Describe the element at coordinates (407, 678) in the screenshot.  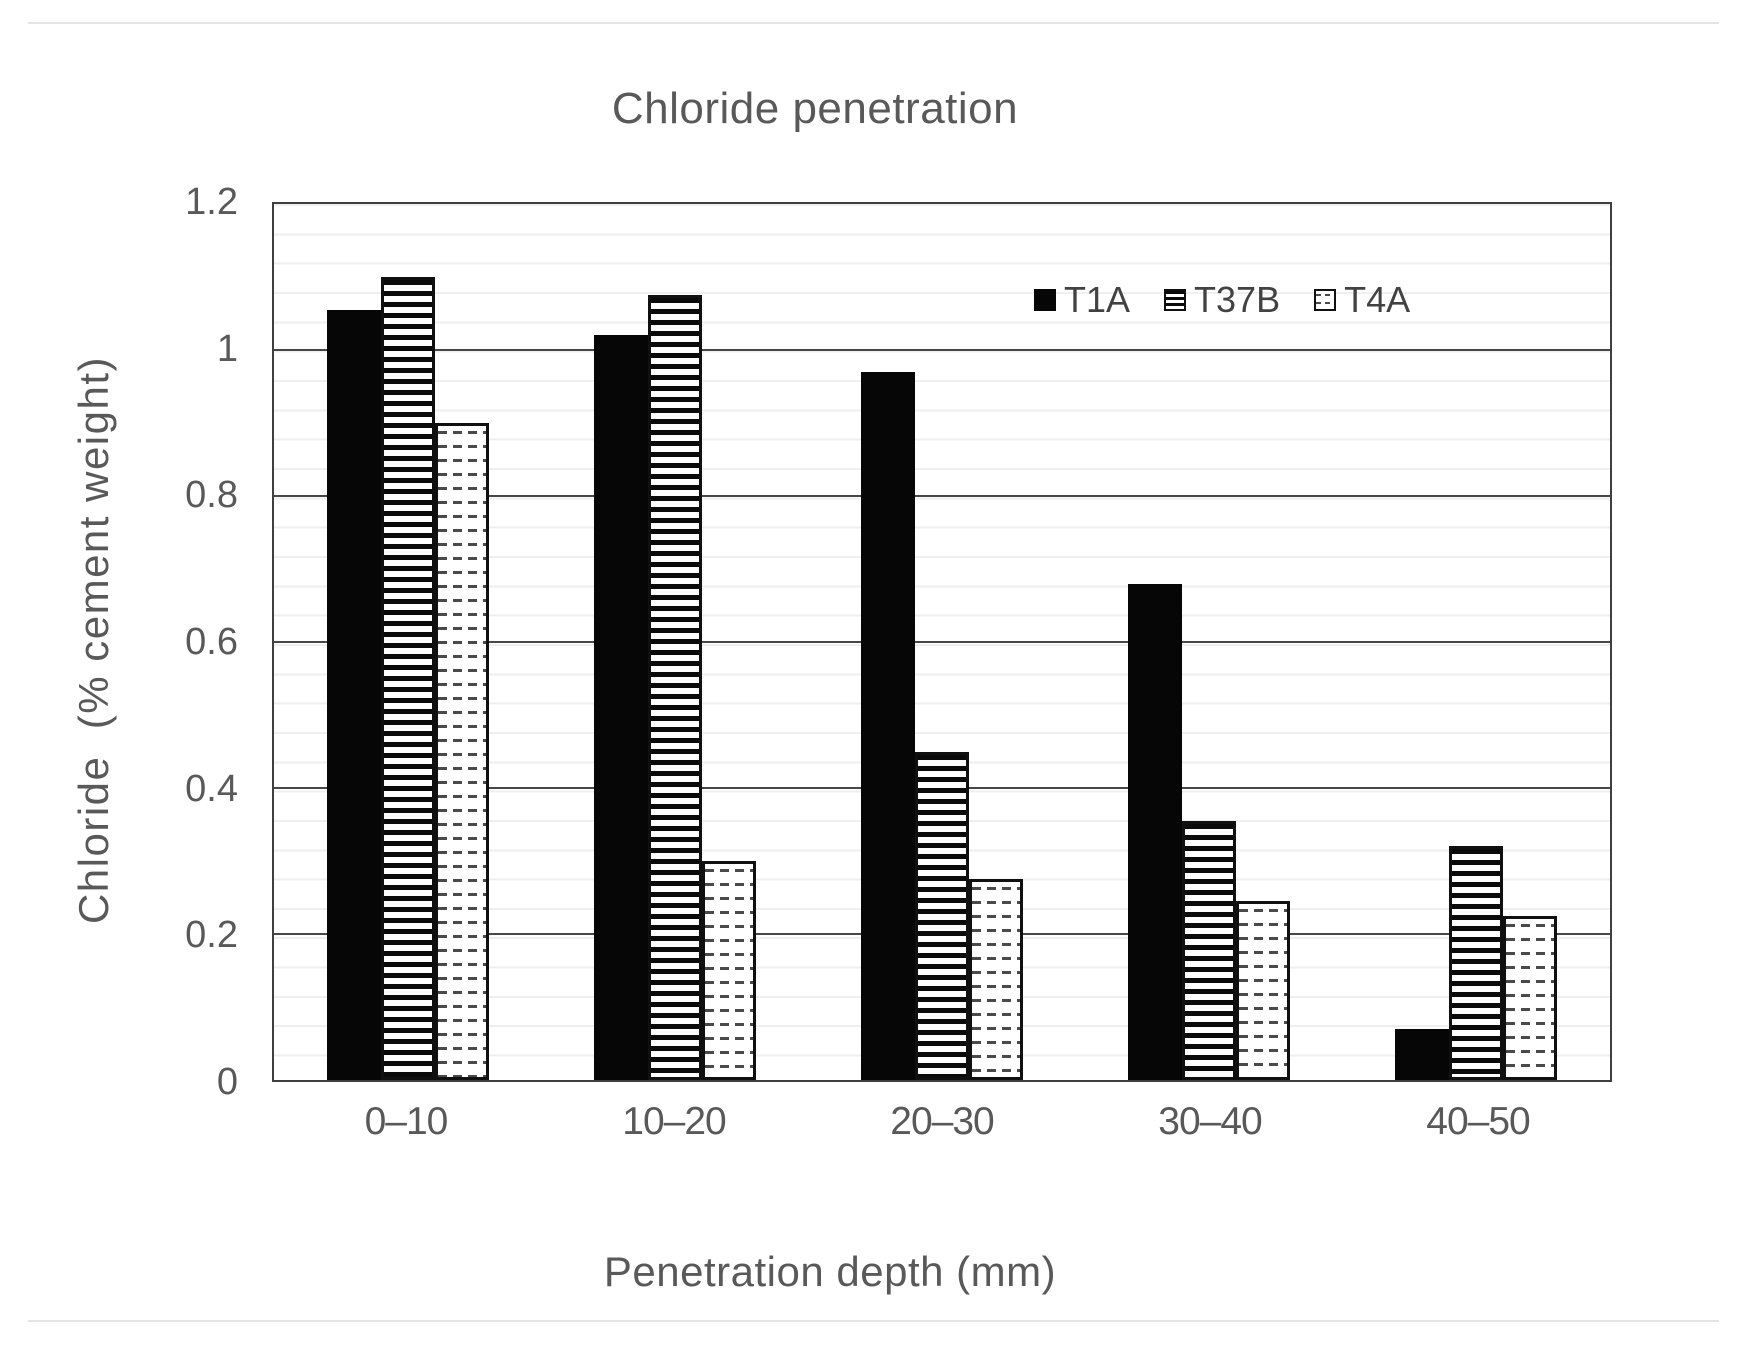
I see `bar-T37B-0–10` at that location.